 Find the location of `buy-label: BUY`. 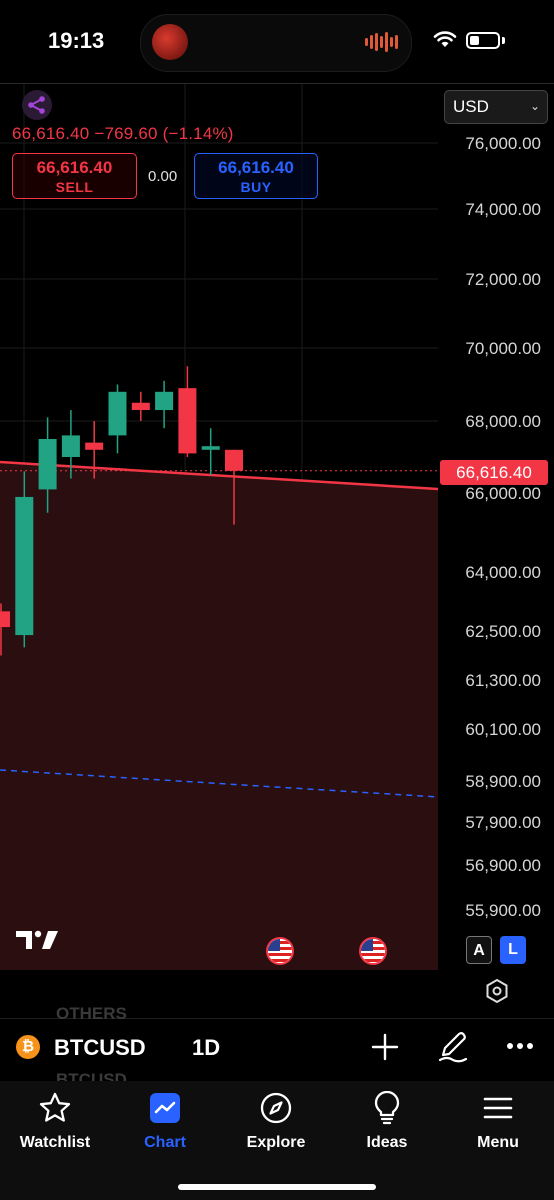

buy-label: BUY is located at coordinates (256, 187).